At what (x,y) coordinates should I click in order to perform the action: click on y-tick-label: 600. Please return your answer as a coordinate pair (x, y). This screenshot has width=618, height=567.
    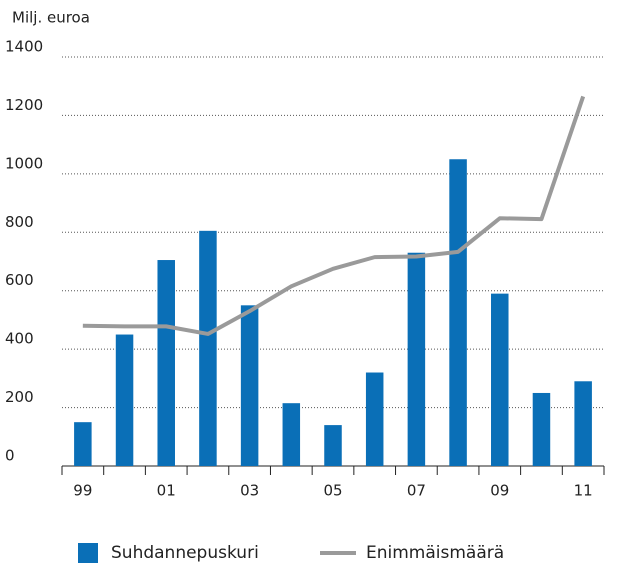
    Looking at the image, I should click on (19, 280).